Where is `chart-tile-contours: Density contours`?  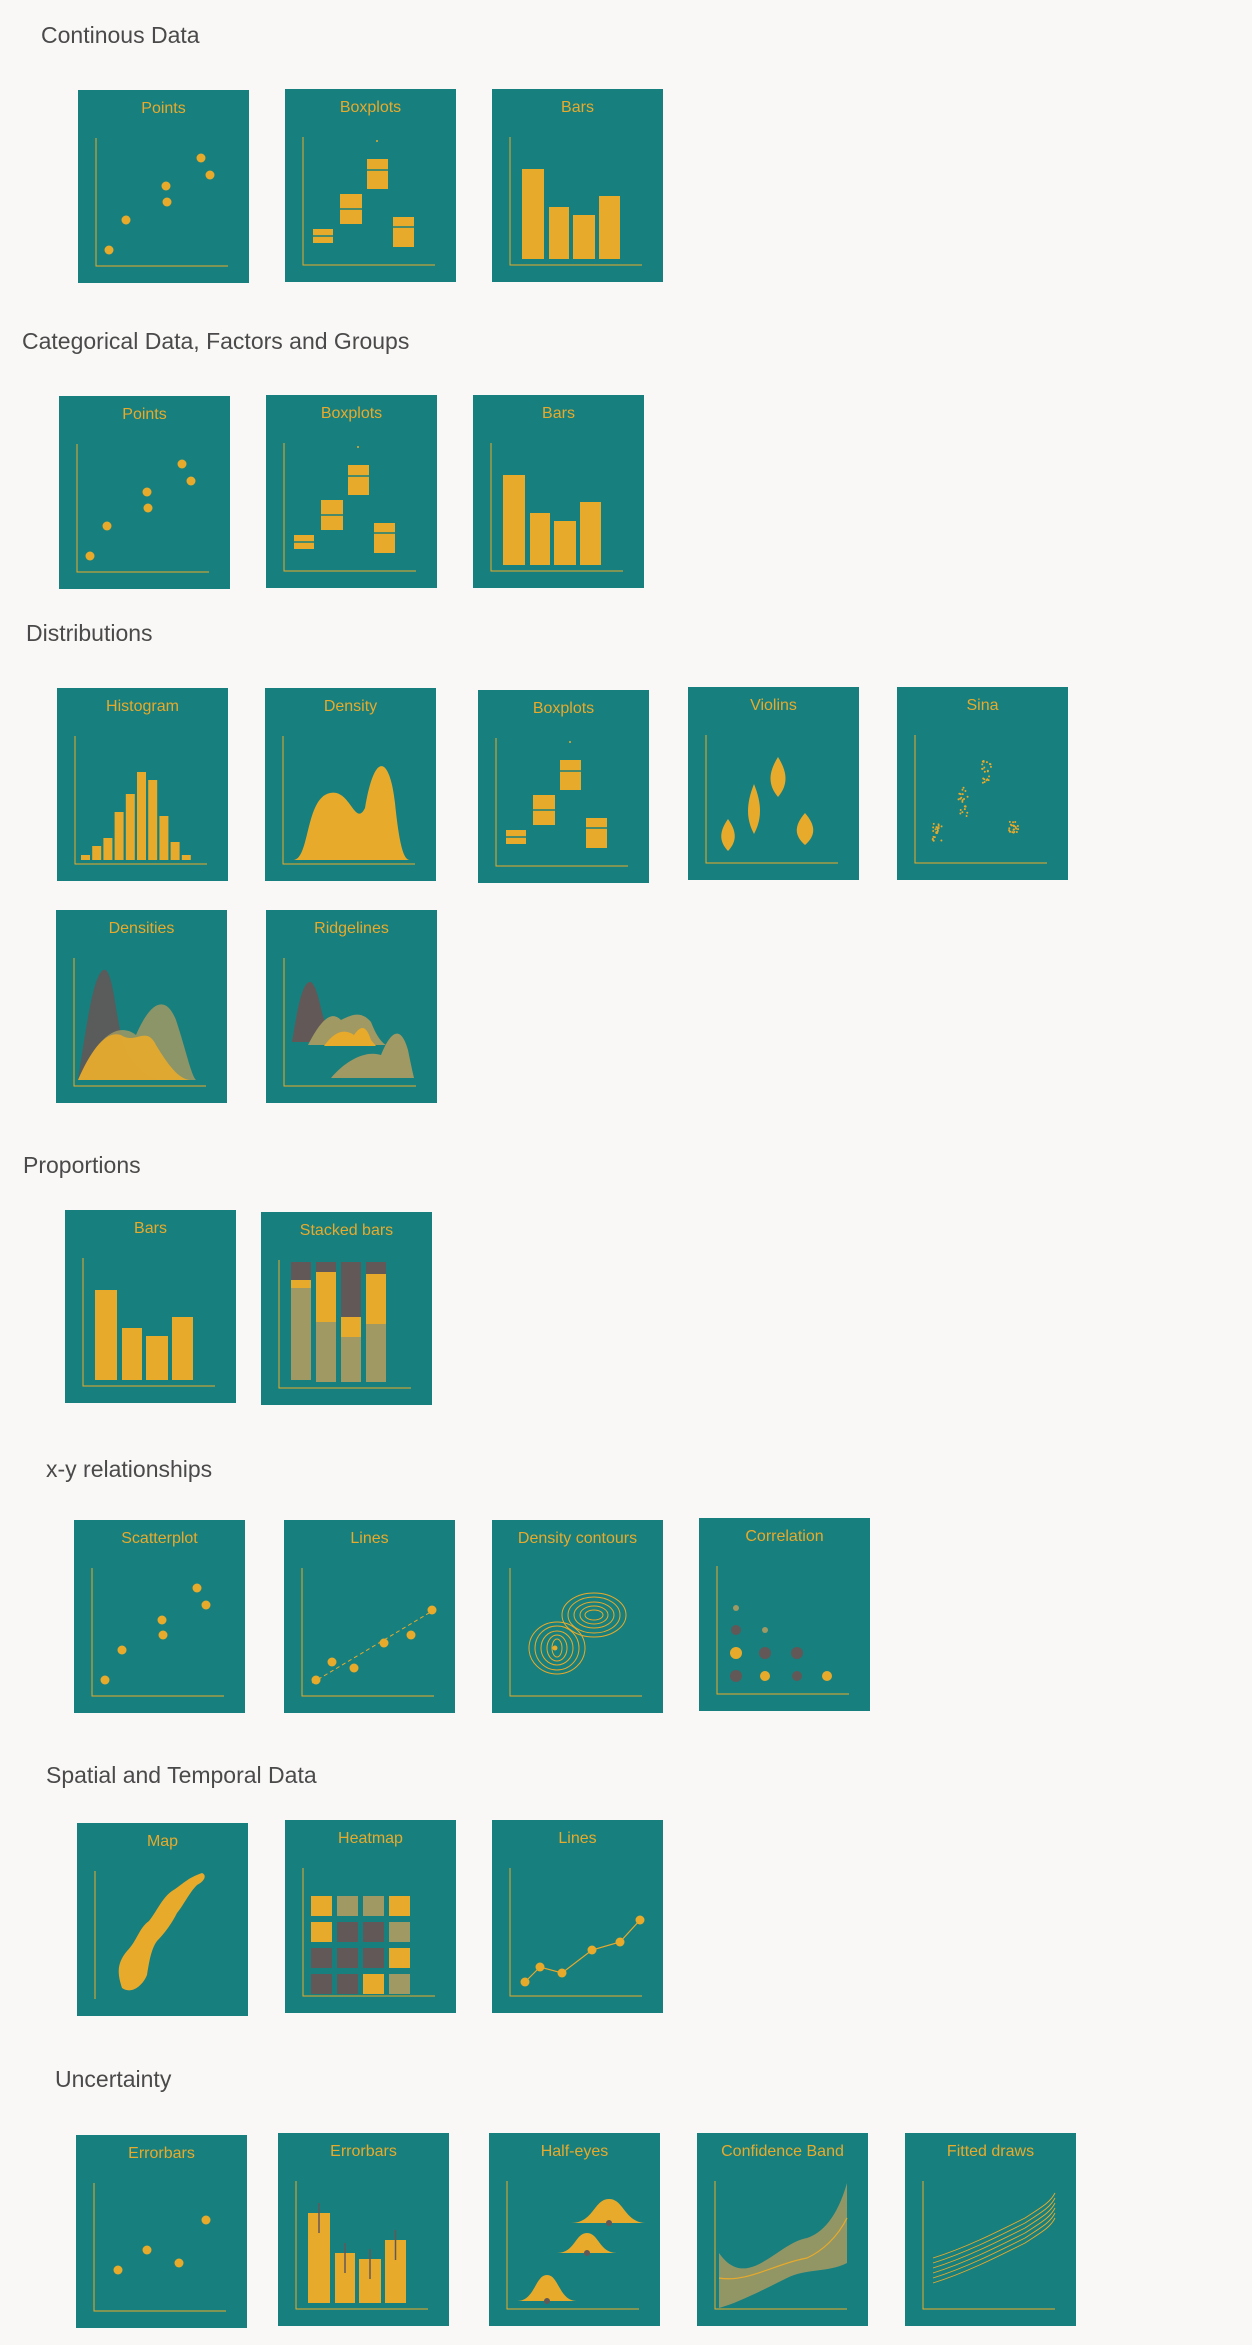 chart-tile-contours: Density contours is located at coordinates (577, 1616).